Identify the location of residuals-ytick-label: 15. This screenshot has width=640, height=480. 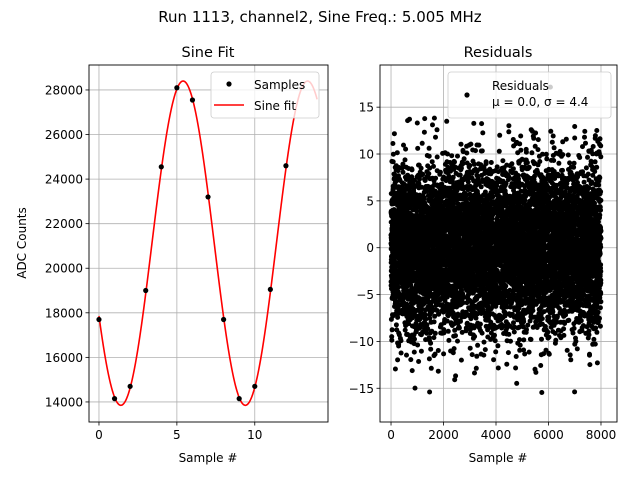
(366, 108).